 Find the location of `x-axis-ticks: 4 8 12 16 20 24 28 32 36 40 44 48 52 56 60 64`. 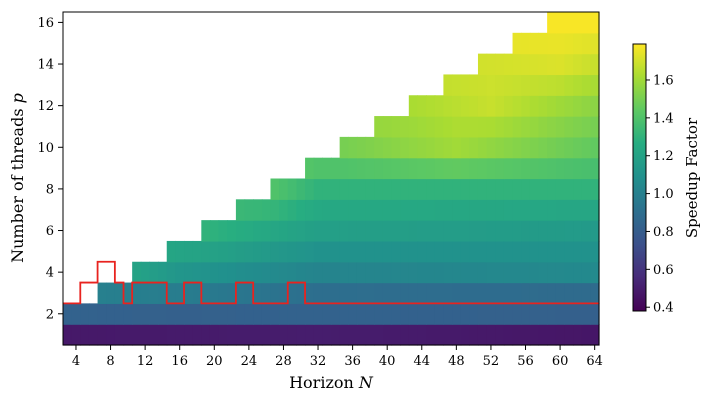

x-axis-ticks: 4 8 12 16 20 24 28 32 36 40 44 48 52 56 60 64 is located at coordinates (337, 357).